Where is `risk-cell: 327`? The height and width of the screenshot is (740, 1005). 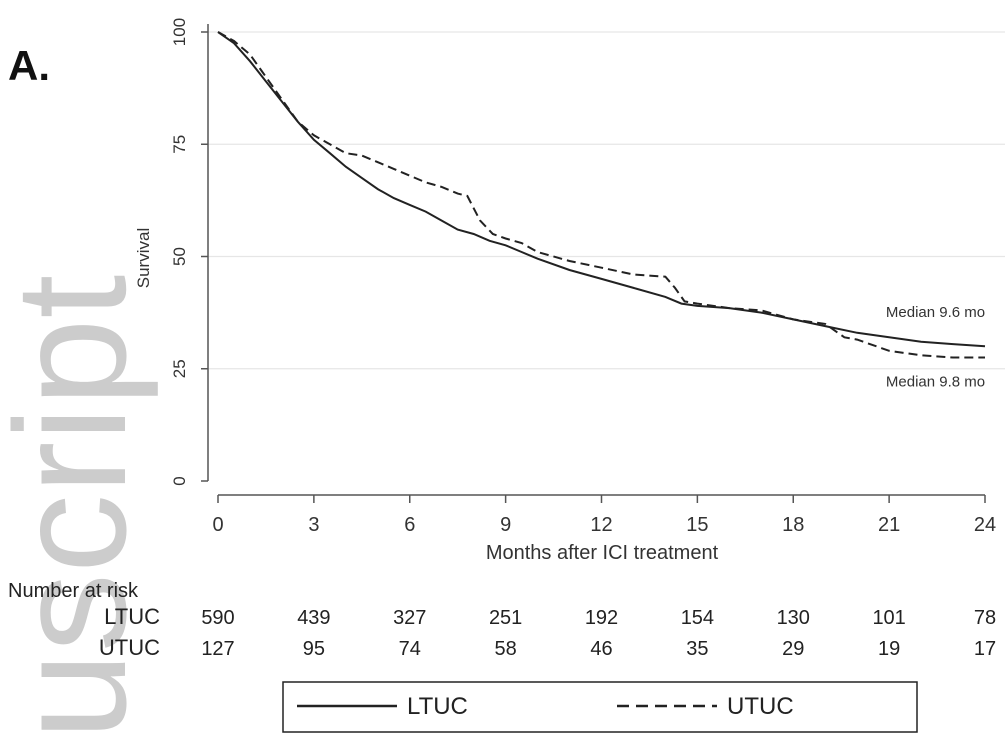 risk-cell: 327 is located at coordinates (409, 618).